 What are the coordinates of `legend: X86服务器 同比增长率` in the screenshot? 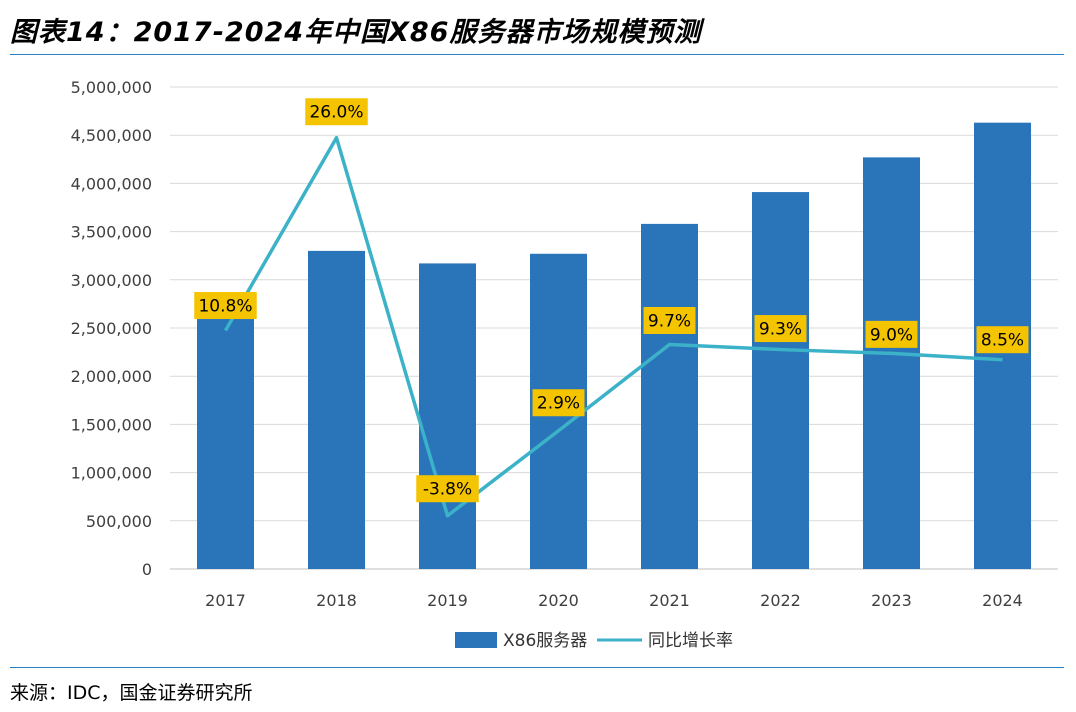 It's located at (594, 641).